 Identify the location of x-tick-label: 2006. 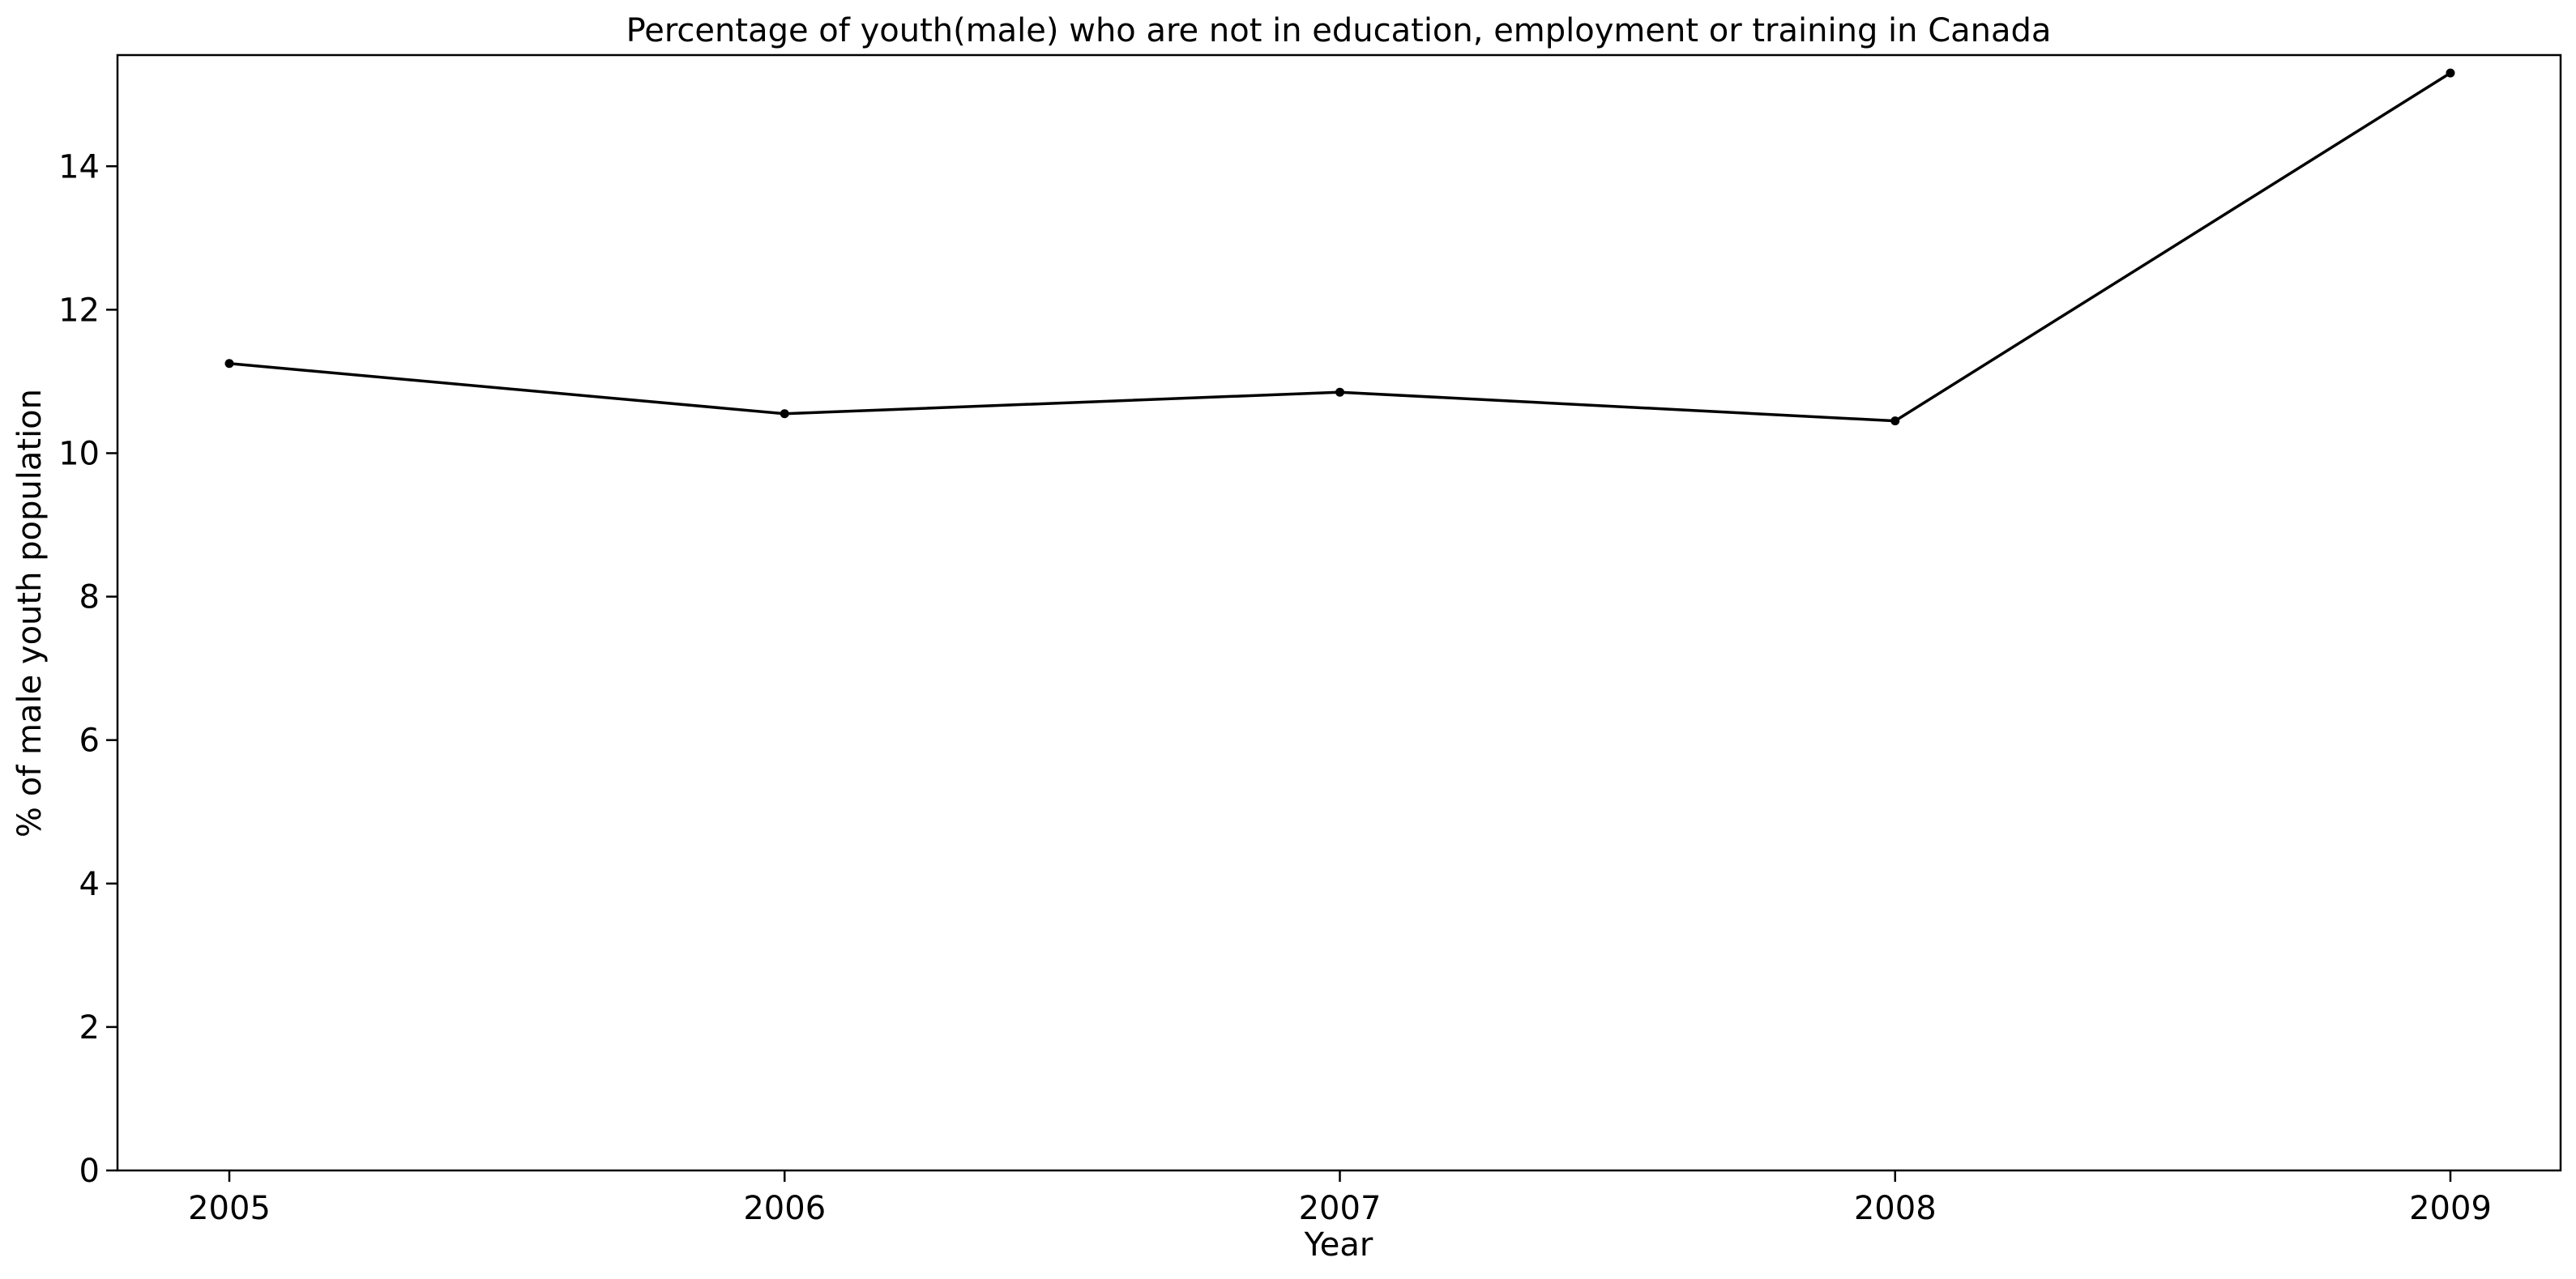
(784, 1208).